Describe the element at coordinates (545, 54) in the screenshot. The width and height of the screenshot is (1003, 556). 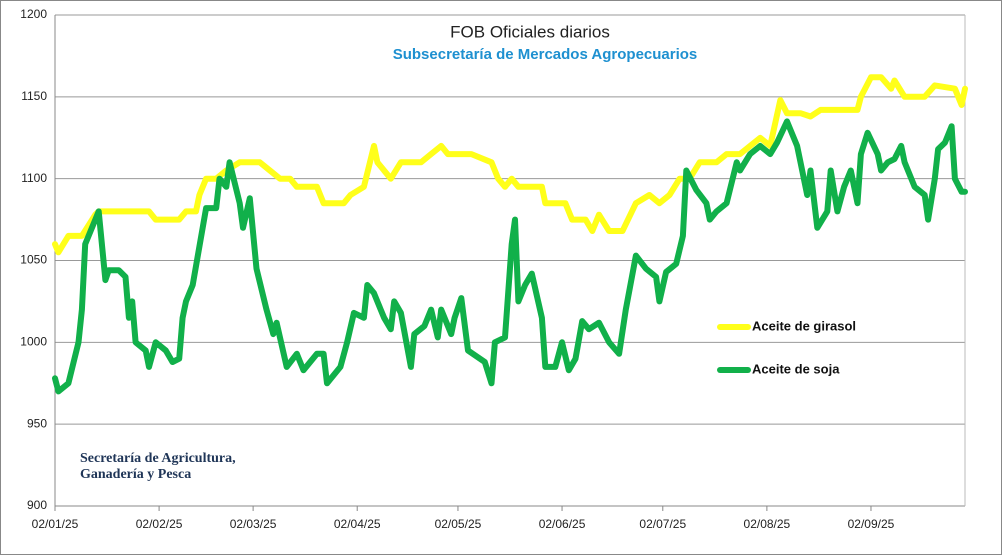
I see `chart-subtitle: Subsecretaría de Mercados Agropecuarios` at that location.